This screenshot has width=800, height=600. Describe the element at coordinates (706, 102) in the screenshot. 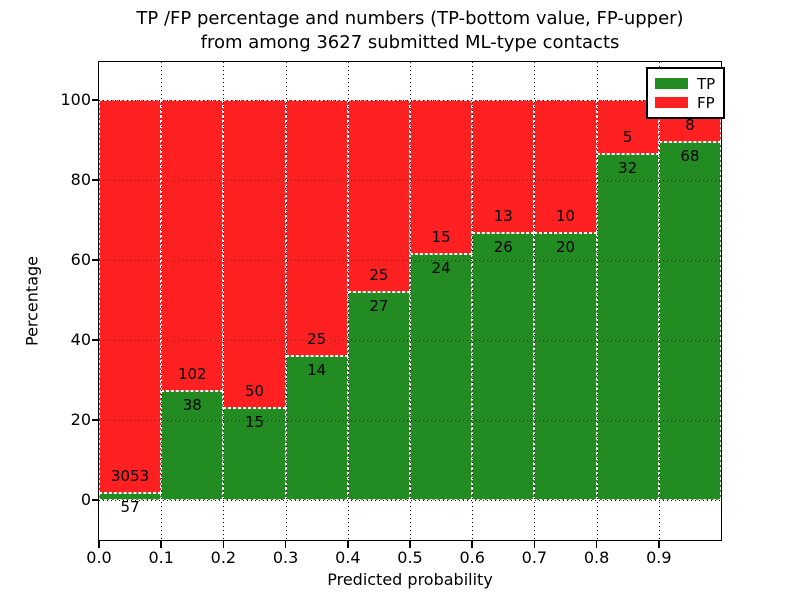

I see `legend-label-fp: FP` at that location.